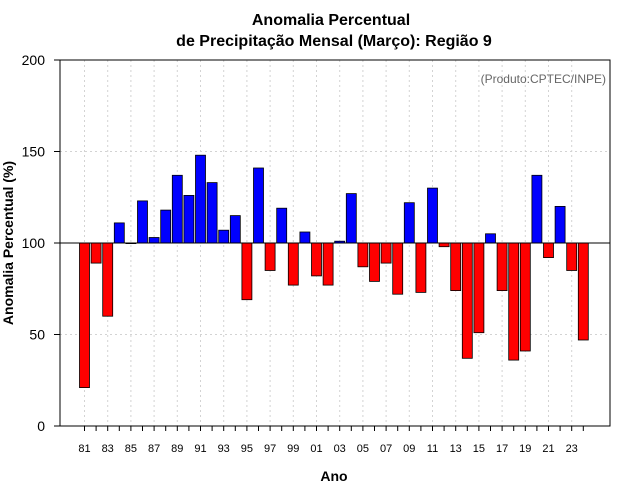  Describe the element at coordinates (537, 209) in the screenshot. I see `bar-2020` at that location.